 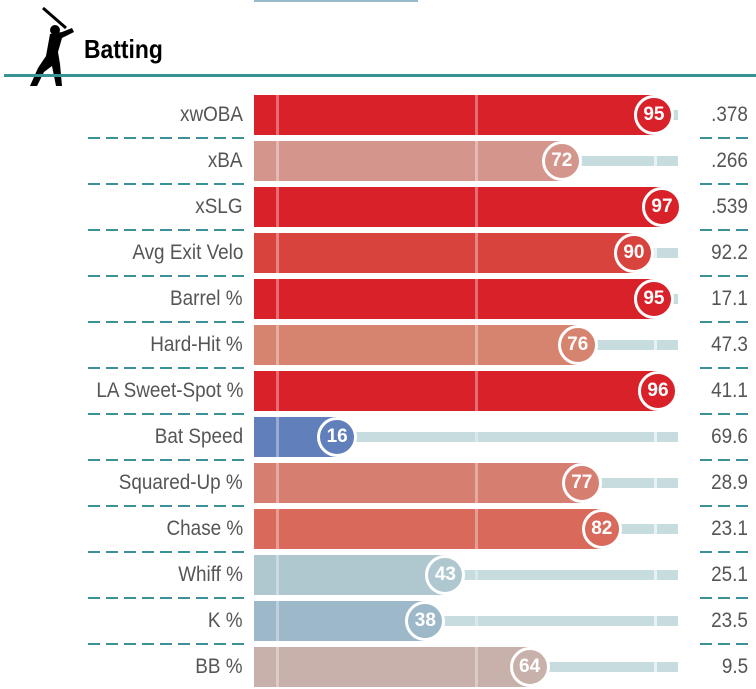 I want to click on percentile-badge: 43, so click(x=445, y=575).